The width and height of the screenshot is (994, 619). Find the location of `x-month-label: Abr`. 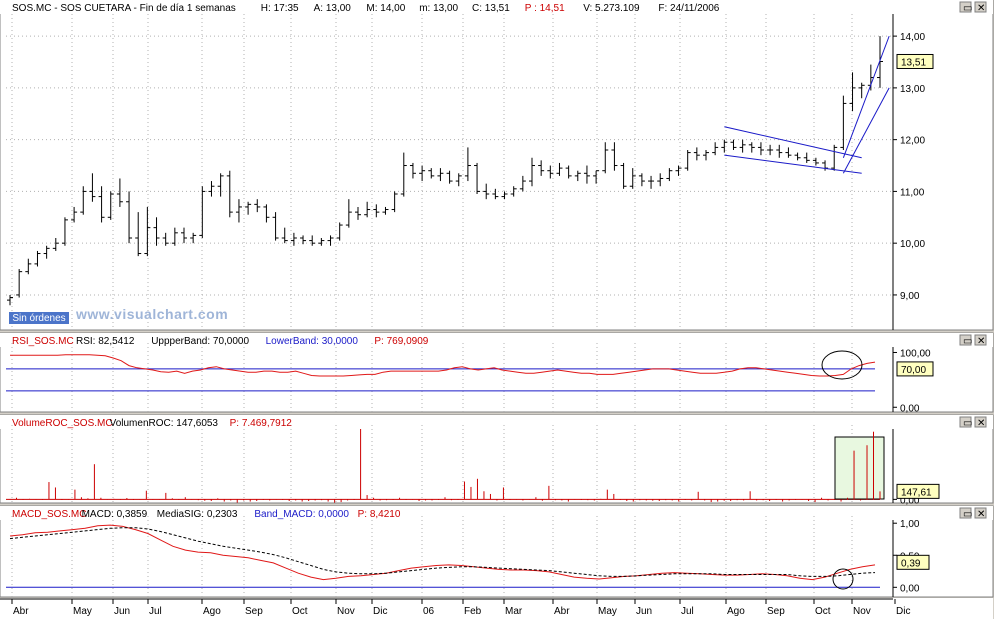

x-month-label: Abr is located at coordinates (21, 611).